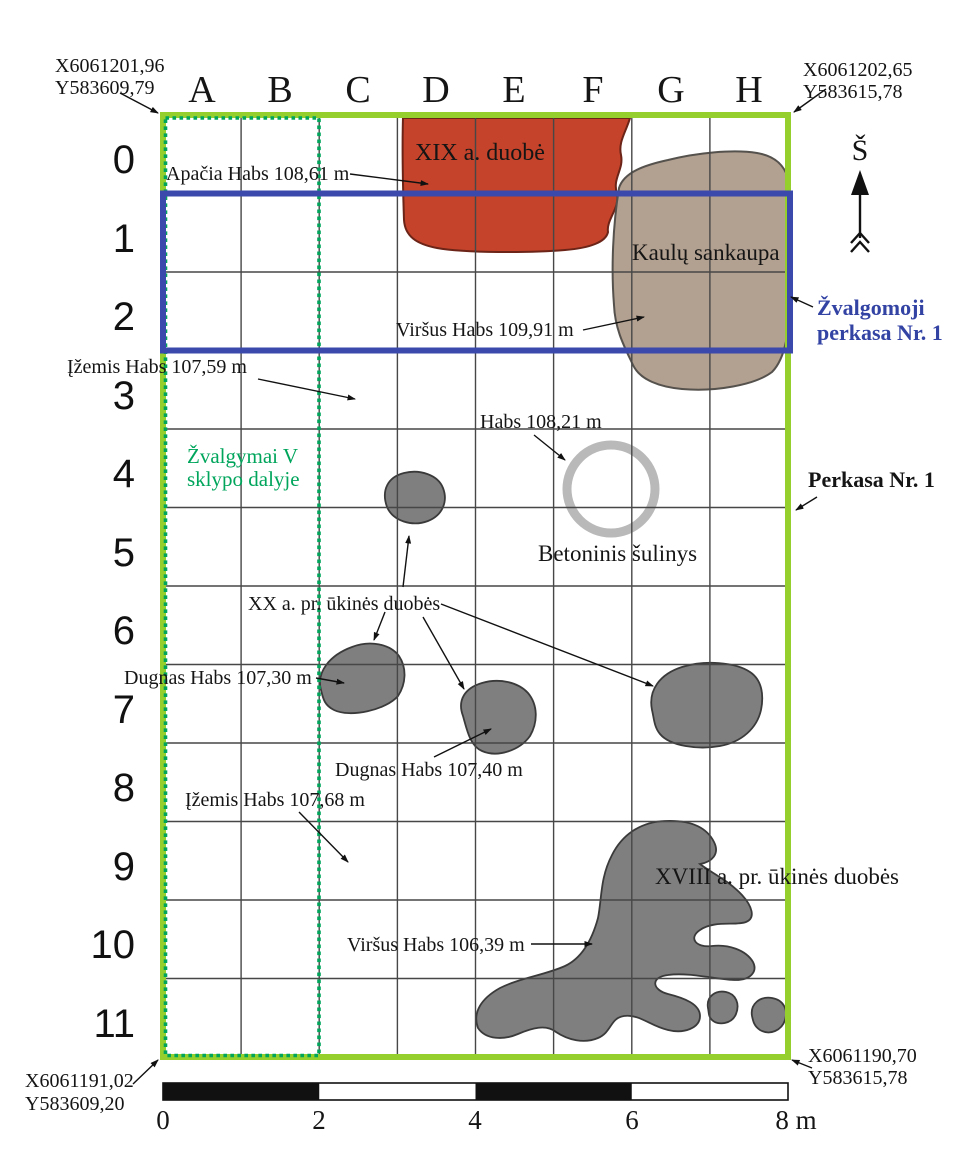  I want to click on xviii-pit-small-b-shape, so click(768, 1015).